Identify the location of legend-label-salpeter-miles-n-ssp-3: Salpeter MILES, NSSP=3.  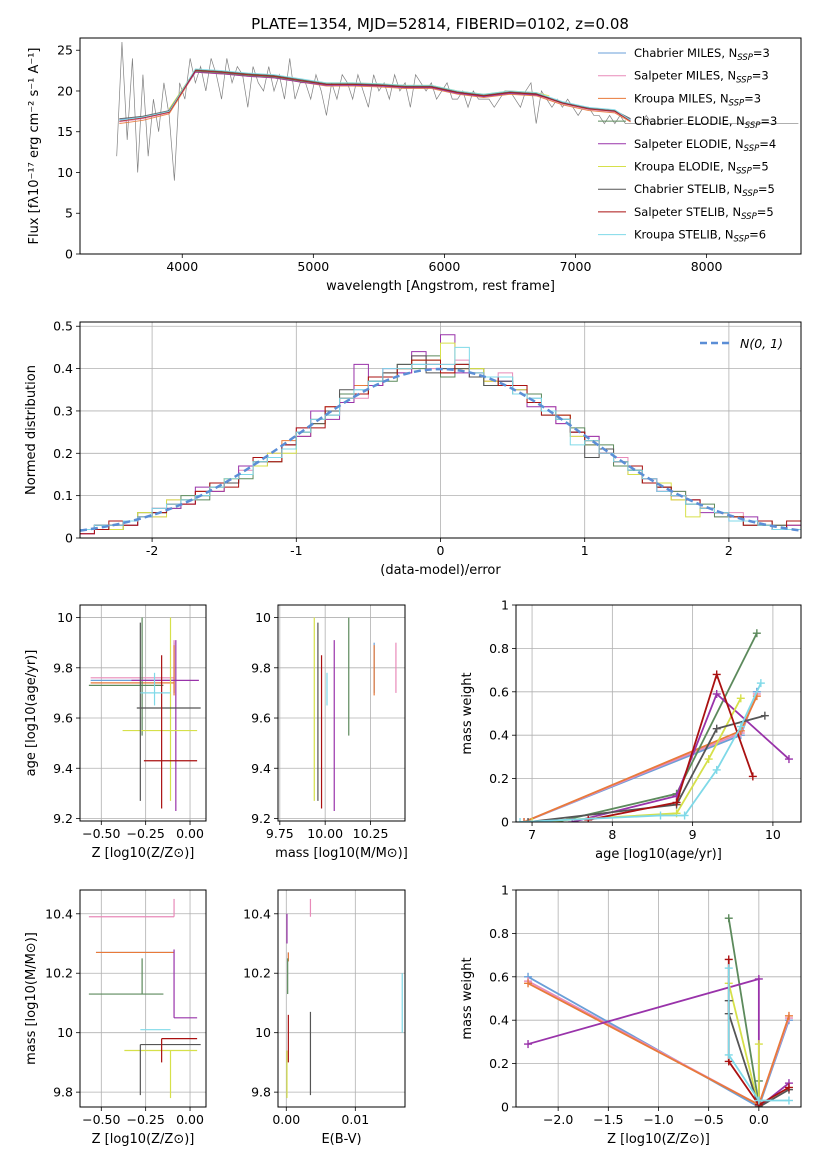
(701, 77).